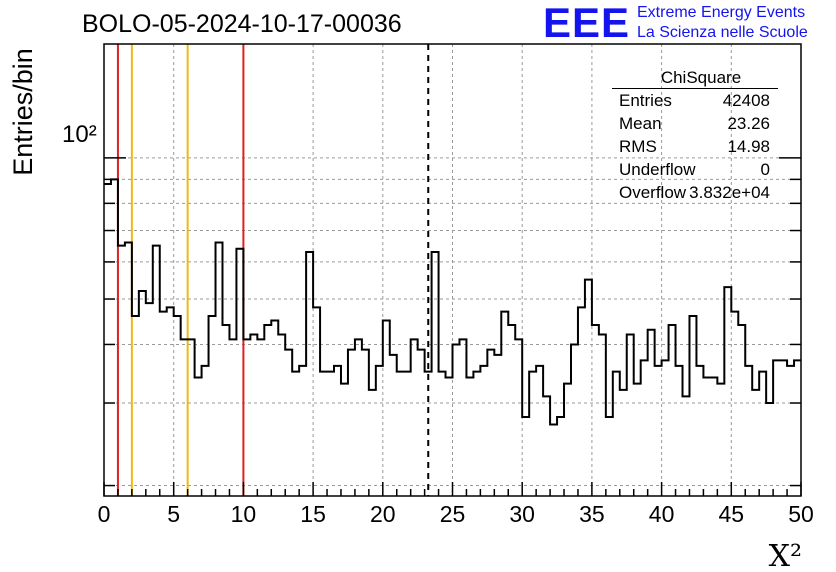 This screenshot has width=836, height=572. Describe the element at coordinates (732, 514) in the screenshot. I see `x-tick-label: 45` at that location.